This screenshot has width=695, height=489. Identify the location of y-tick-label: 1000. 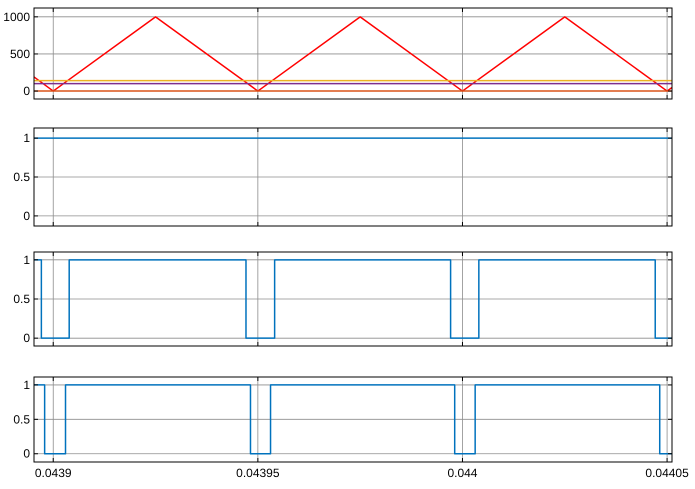
(16, 17).